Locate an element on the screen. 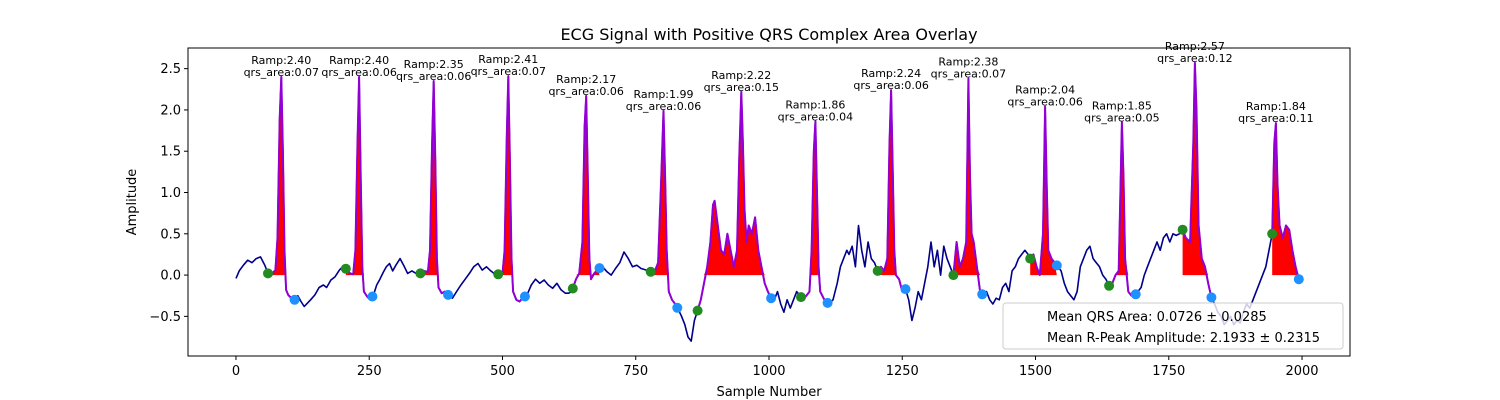  legend-entry-mean-qrs-area: Mean QRS Area: 0.0726 ± 0.0285 is located at coordinates (1157, 317).